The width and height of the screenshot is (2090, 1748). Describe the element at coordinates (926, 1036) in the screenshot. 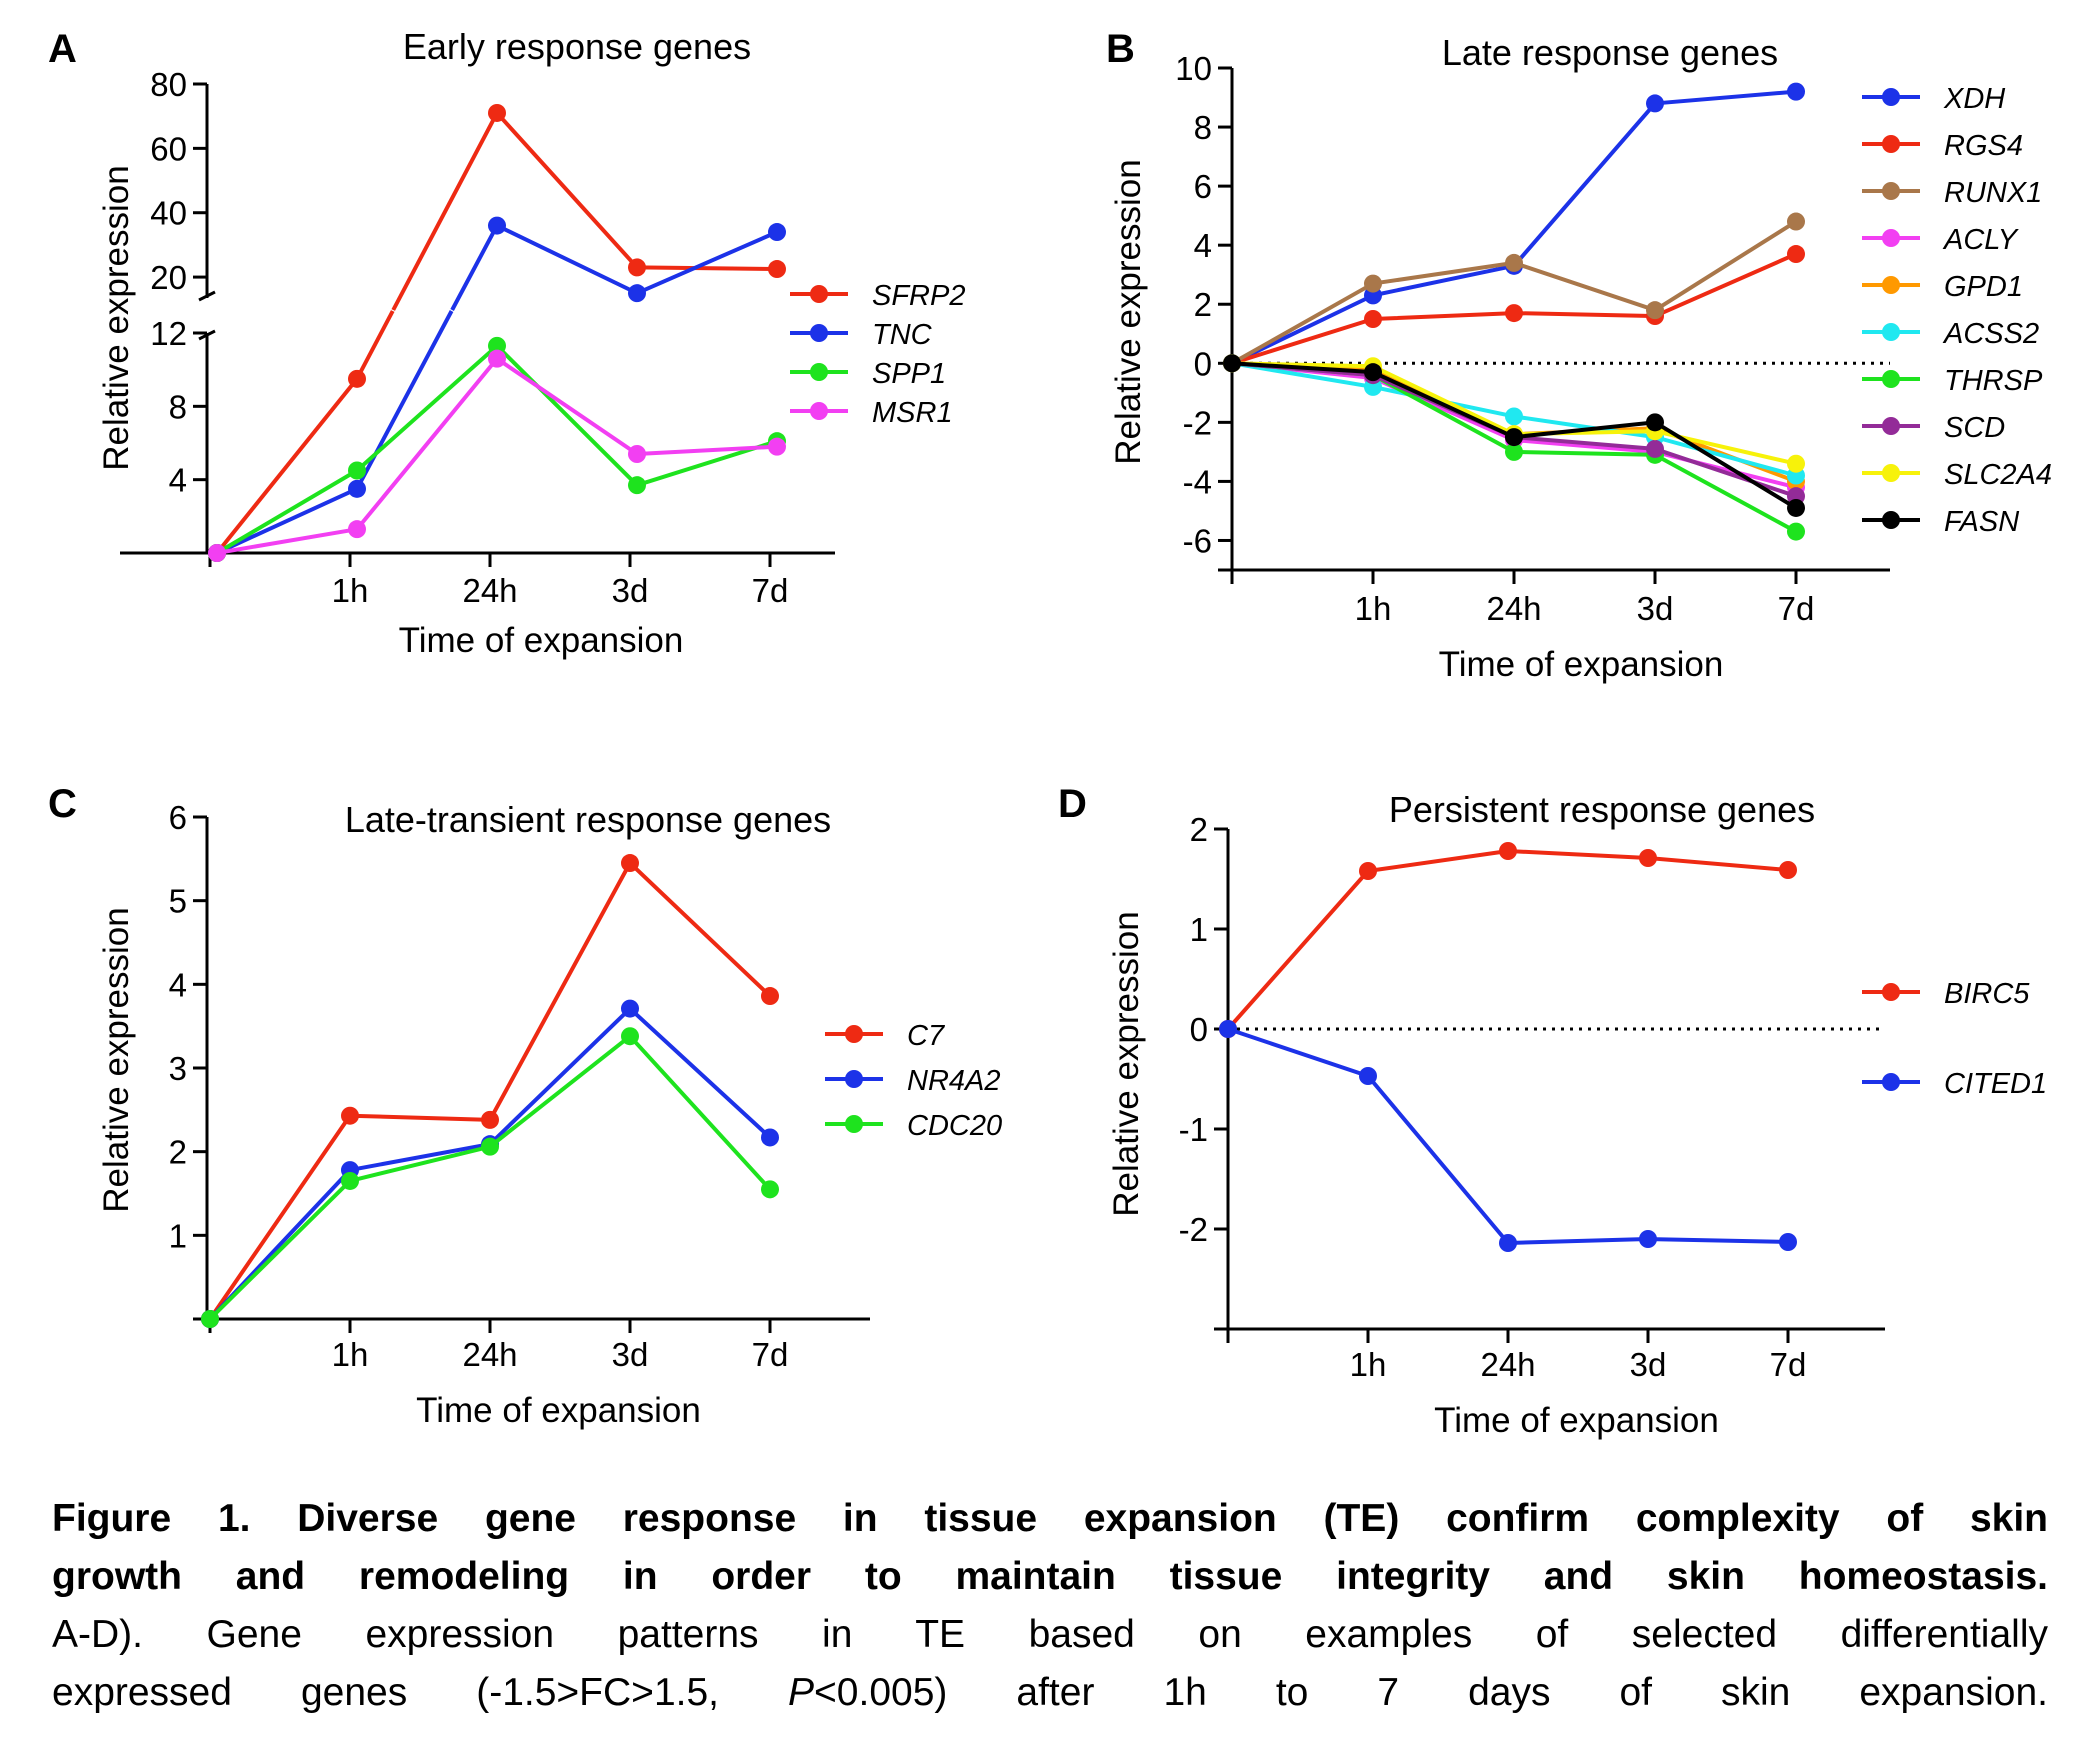

I see `legend-label: C7` at that location.